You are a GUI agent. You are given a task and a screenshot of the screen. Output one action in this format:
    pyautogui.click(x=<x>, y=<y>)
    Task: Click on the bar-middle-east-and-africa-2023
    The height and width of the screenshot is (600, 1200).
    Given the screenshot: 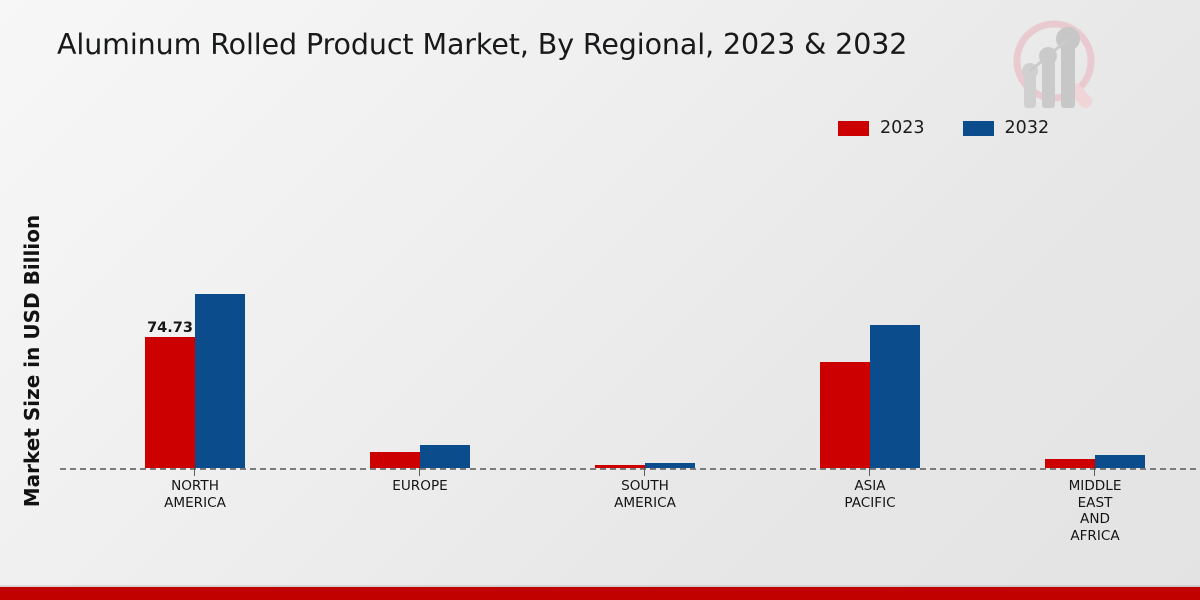 What is the action you would take?
    pyautogui.click(x=1070, y=463)
    